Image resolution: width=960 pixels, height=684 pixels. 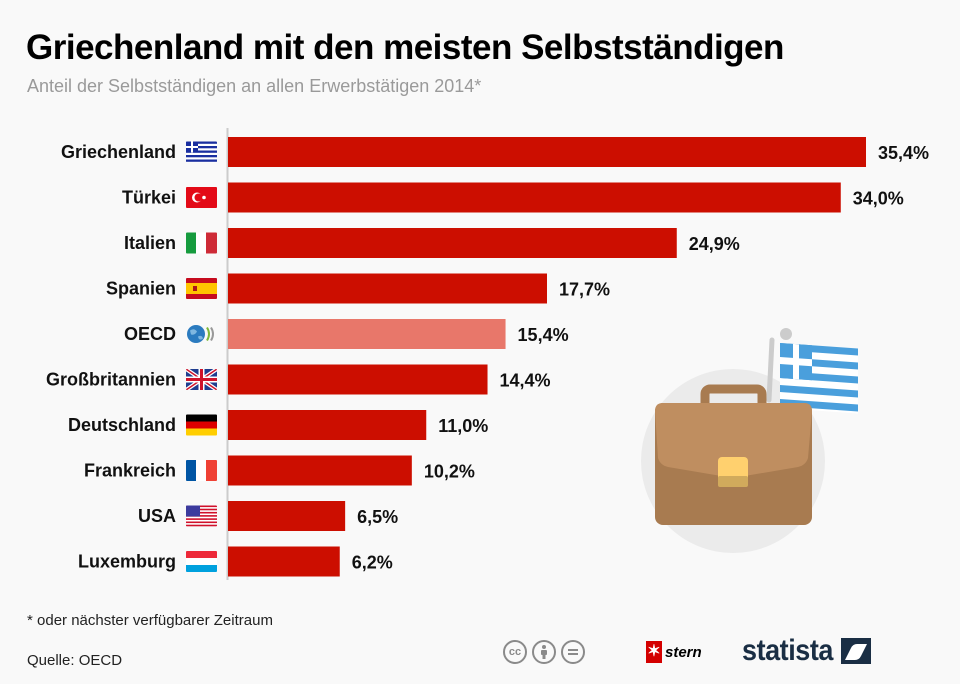 I want to click on value-label: 34,0%, so click(x=878, y=199).